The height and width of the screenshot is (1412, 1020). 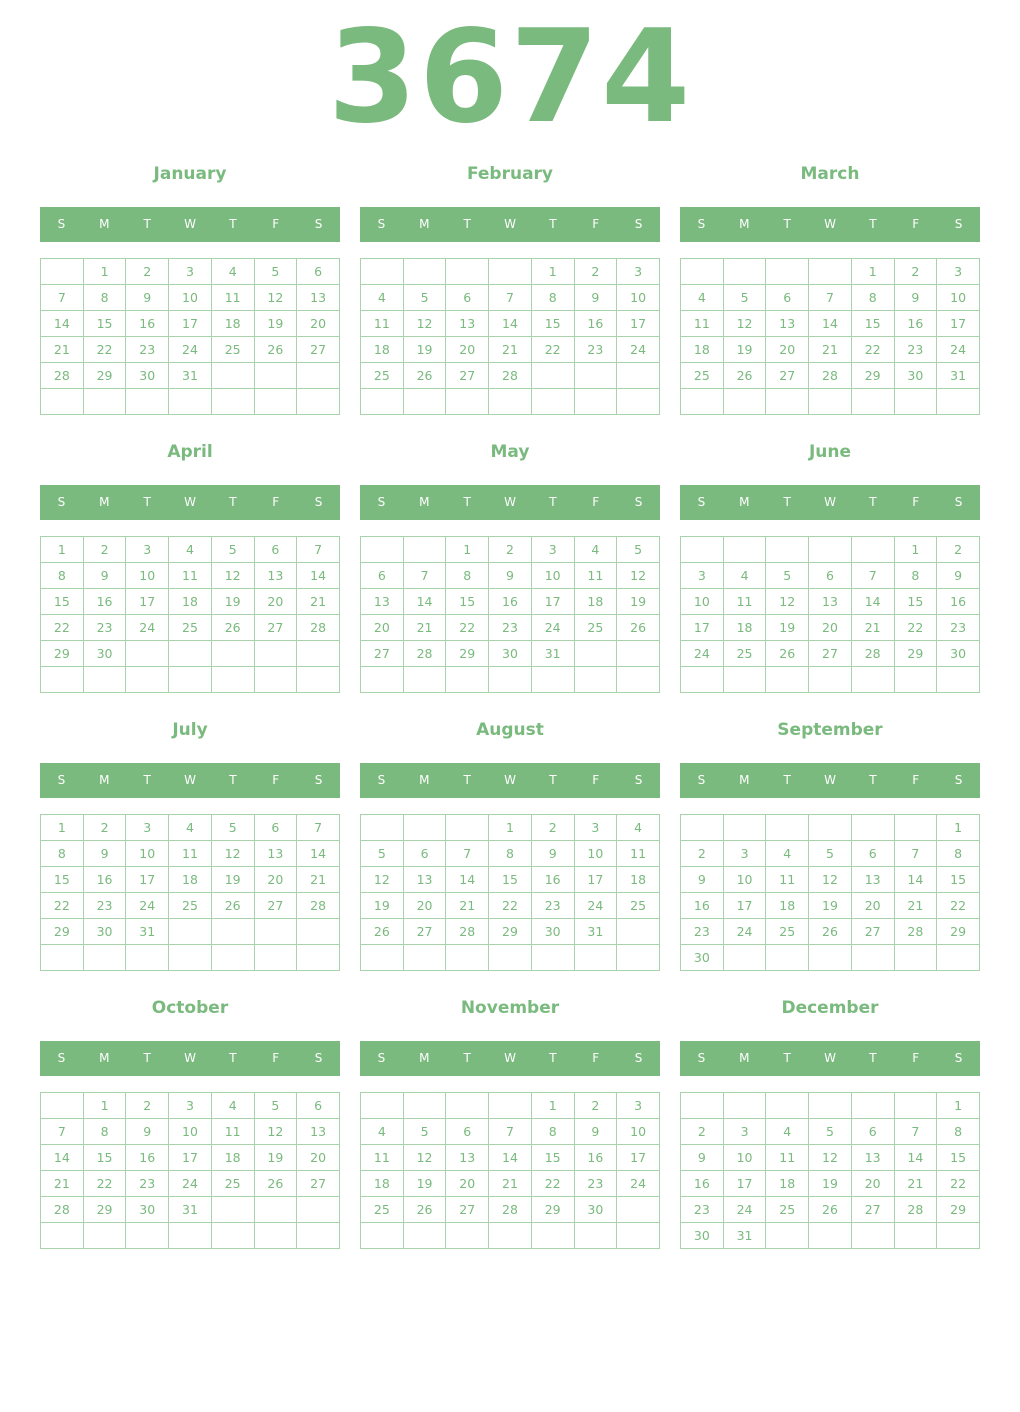 What do you see at coordinates (552, 1131) in the screenshot?
I see `day-cell: 8` at bounding box center [552, 1131].